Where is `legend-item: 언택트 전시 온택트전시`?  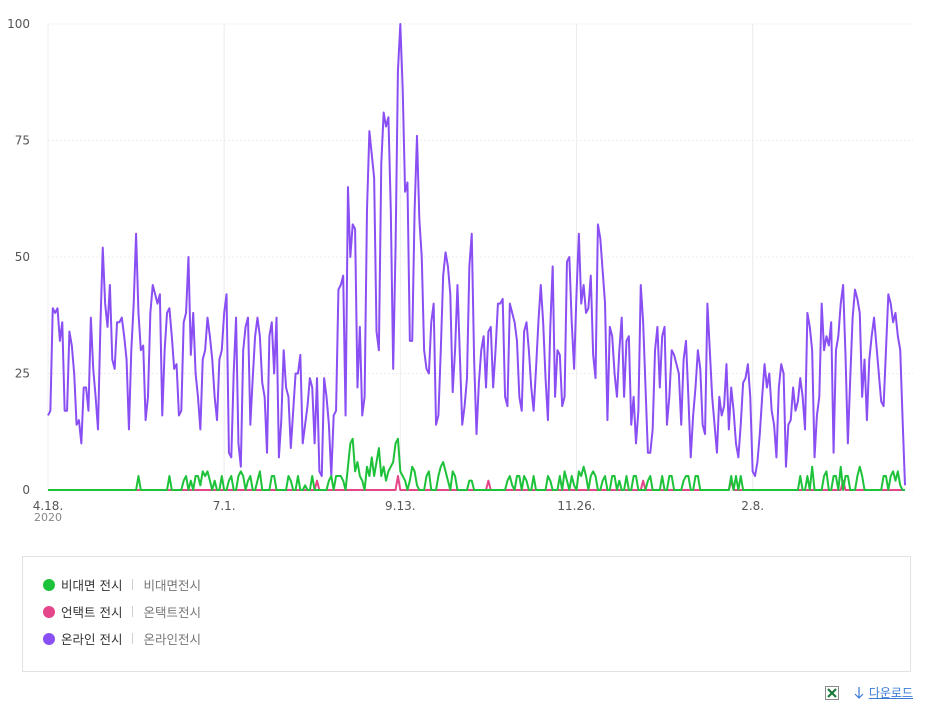
legend-item: 언택트 전시 온택트전시 is located at coordinates (466, 611).